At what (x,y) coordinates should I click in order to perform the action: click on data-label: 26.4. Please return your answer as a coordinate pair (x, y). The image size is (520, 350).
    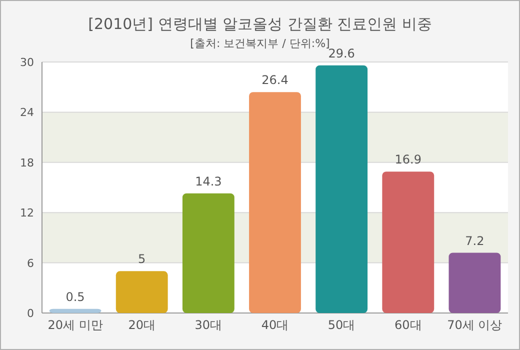
    Looking at the image, I should click on (275, 80).